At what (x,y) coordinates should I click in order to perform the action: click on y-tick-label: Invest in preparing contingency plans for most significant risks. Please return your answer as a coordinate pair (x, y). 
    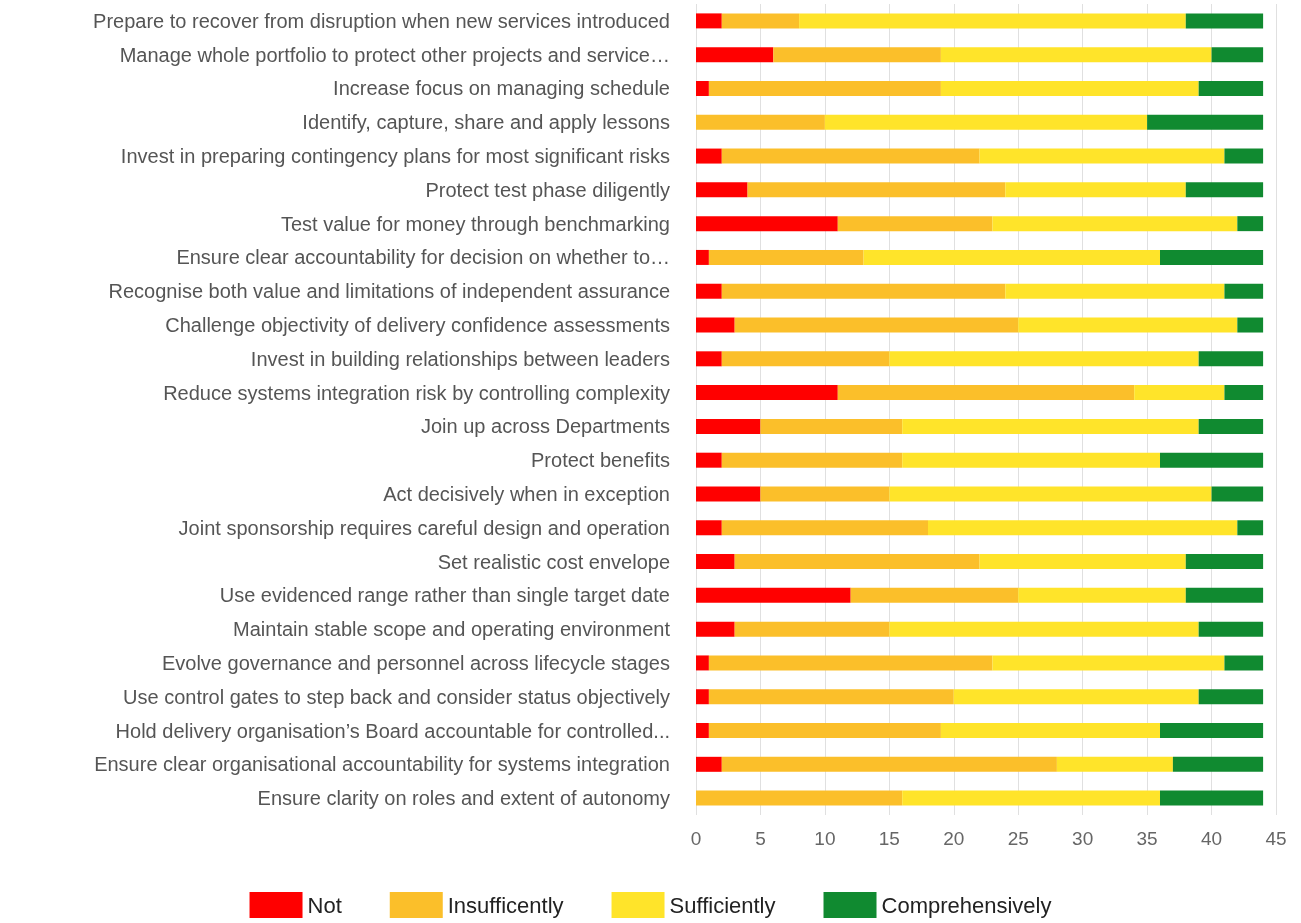
    Looking at the image, I should click on (395, 156).